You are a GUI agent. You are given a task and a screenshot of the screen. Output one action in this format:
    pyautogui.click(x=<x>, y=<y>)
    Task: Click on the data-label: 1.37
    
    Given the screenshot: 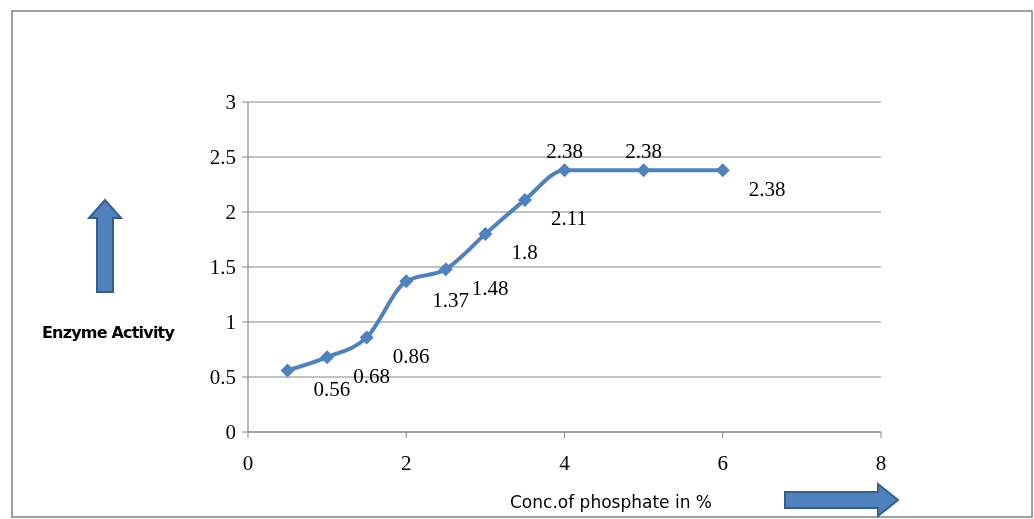 What is the action you would take?
    pyautogui.click(x=450, y=299)
    